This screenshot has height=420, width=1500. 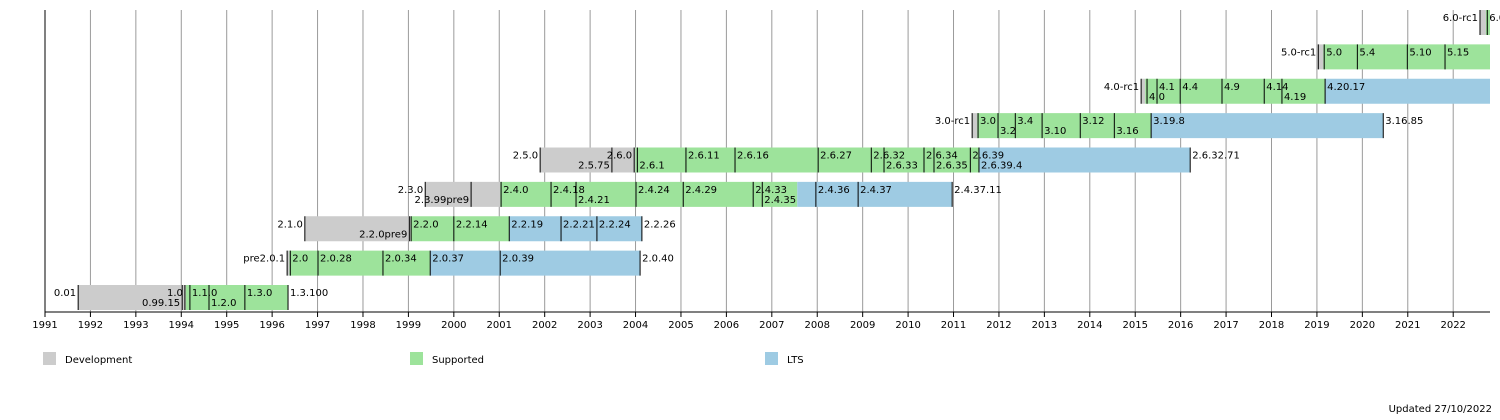 I want to click on release-label: 4.0, so click(x=1157, y=97).